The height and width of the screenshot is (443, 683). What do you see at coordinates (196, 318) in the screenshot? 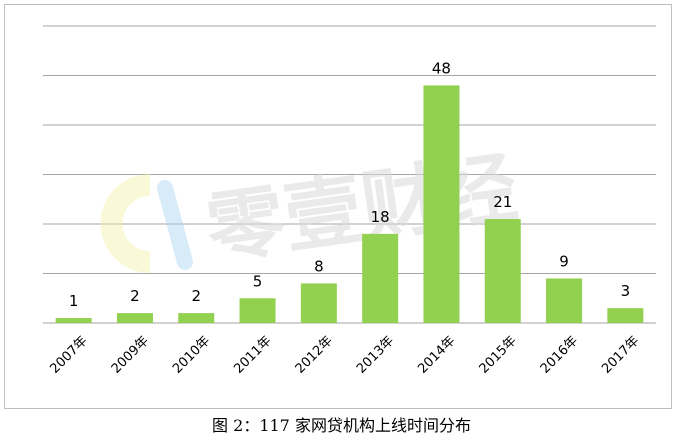
I see `bar-2010年` at bounding box center [196, 318].